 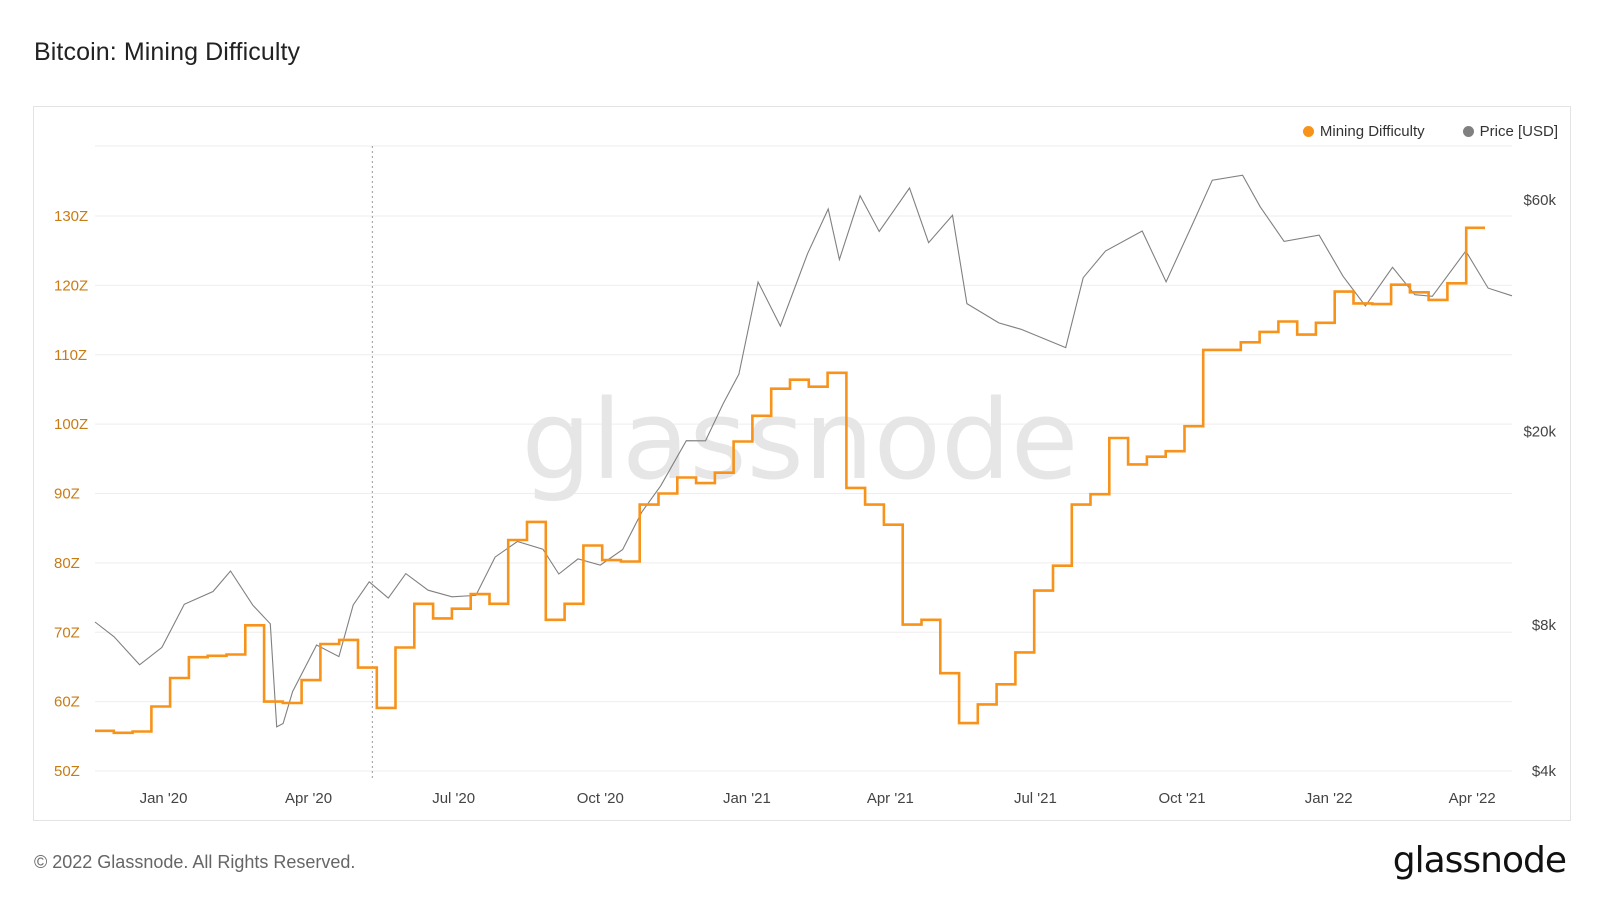 What do you see at coordinates (1468, 131) in the screenshot?
I see `legend-dot-price` at bounding box center [1468, 131].